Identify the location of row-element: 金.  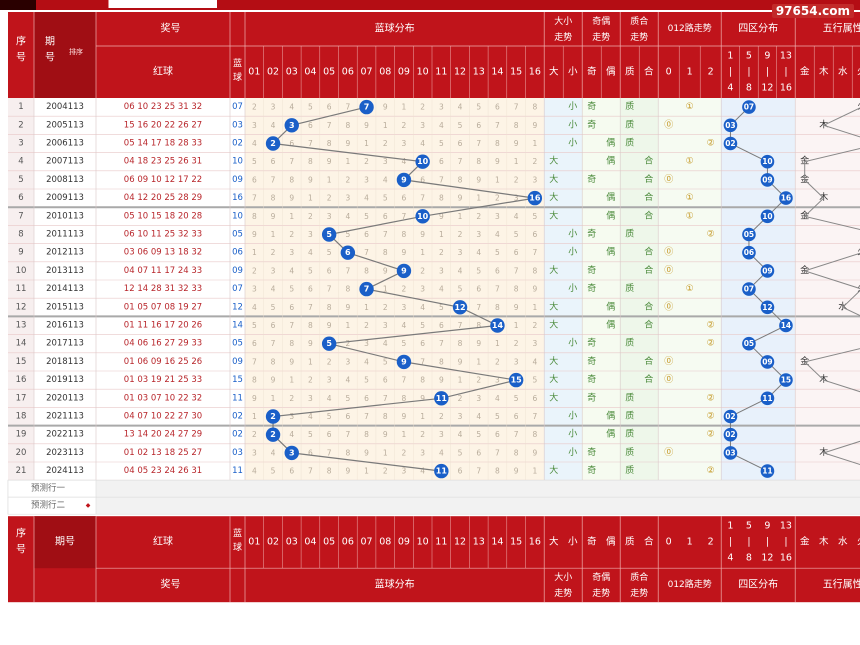
(804, 215).